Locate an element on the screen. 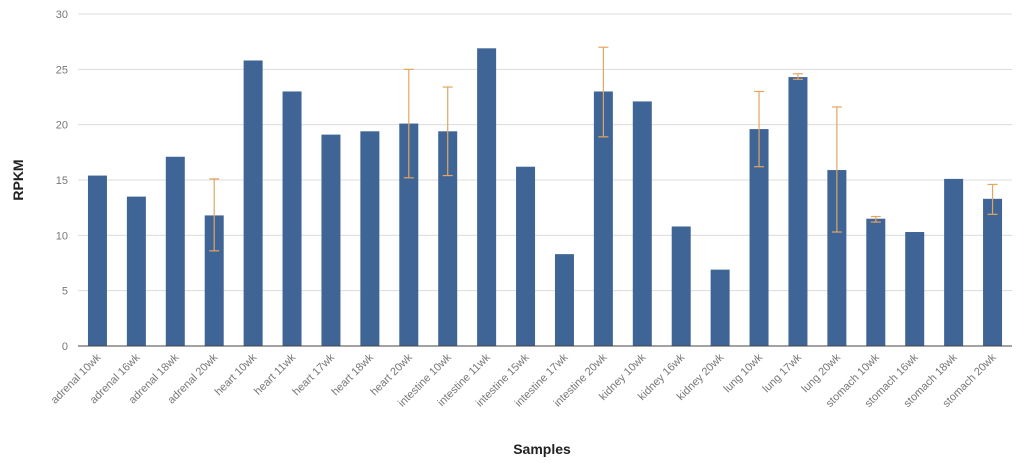  y-tick-0: 0 is located at coordinates (65, 347).